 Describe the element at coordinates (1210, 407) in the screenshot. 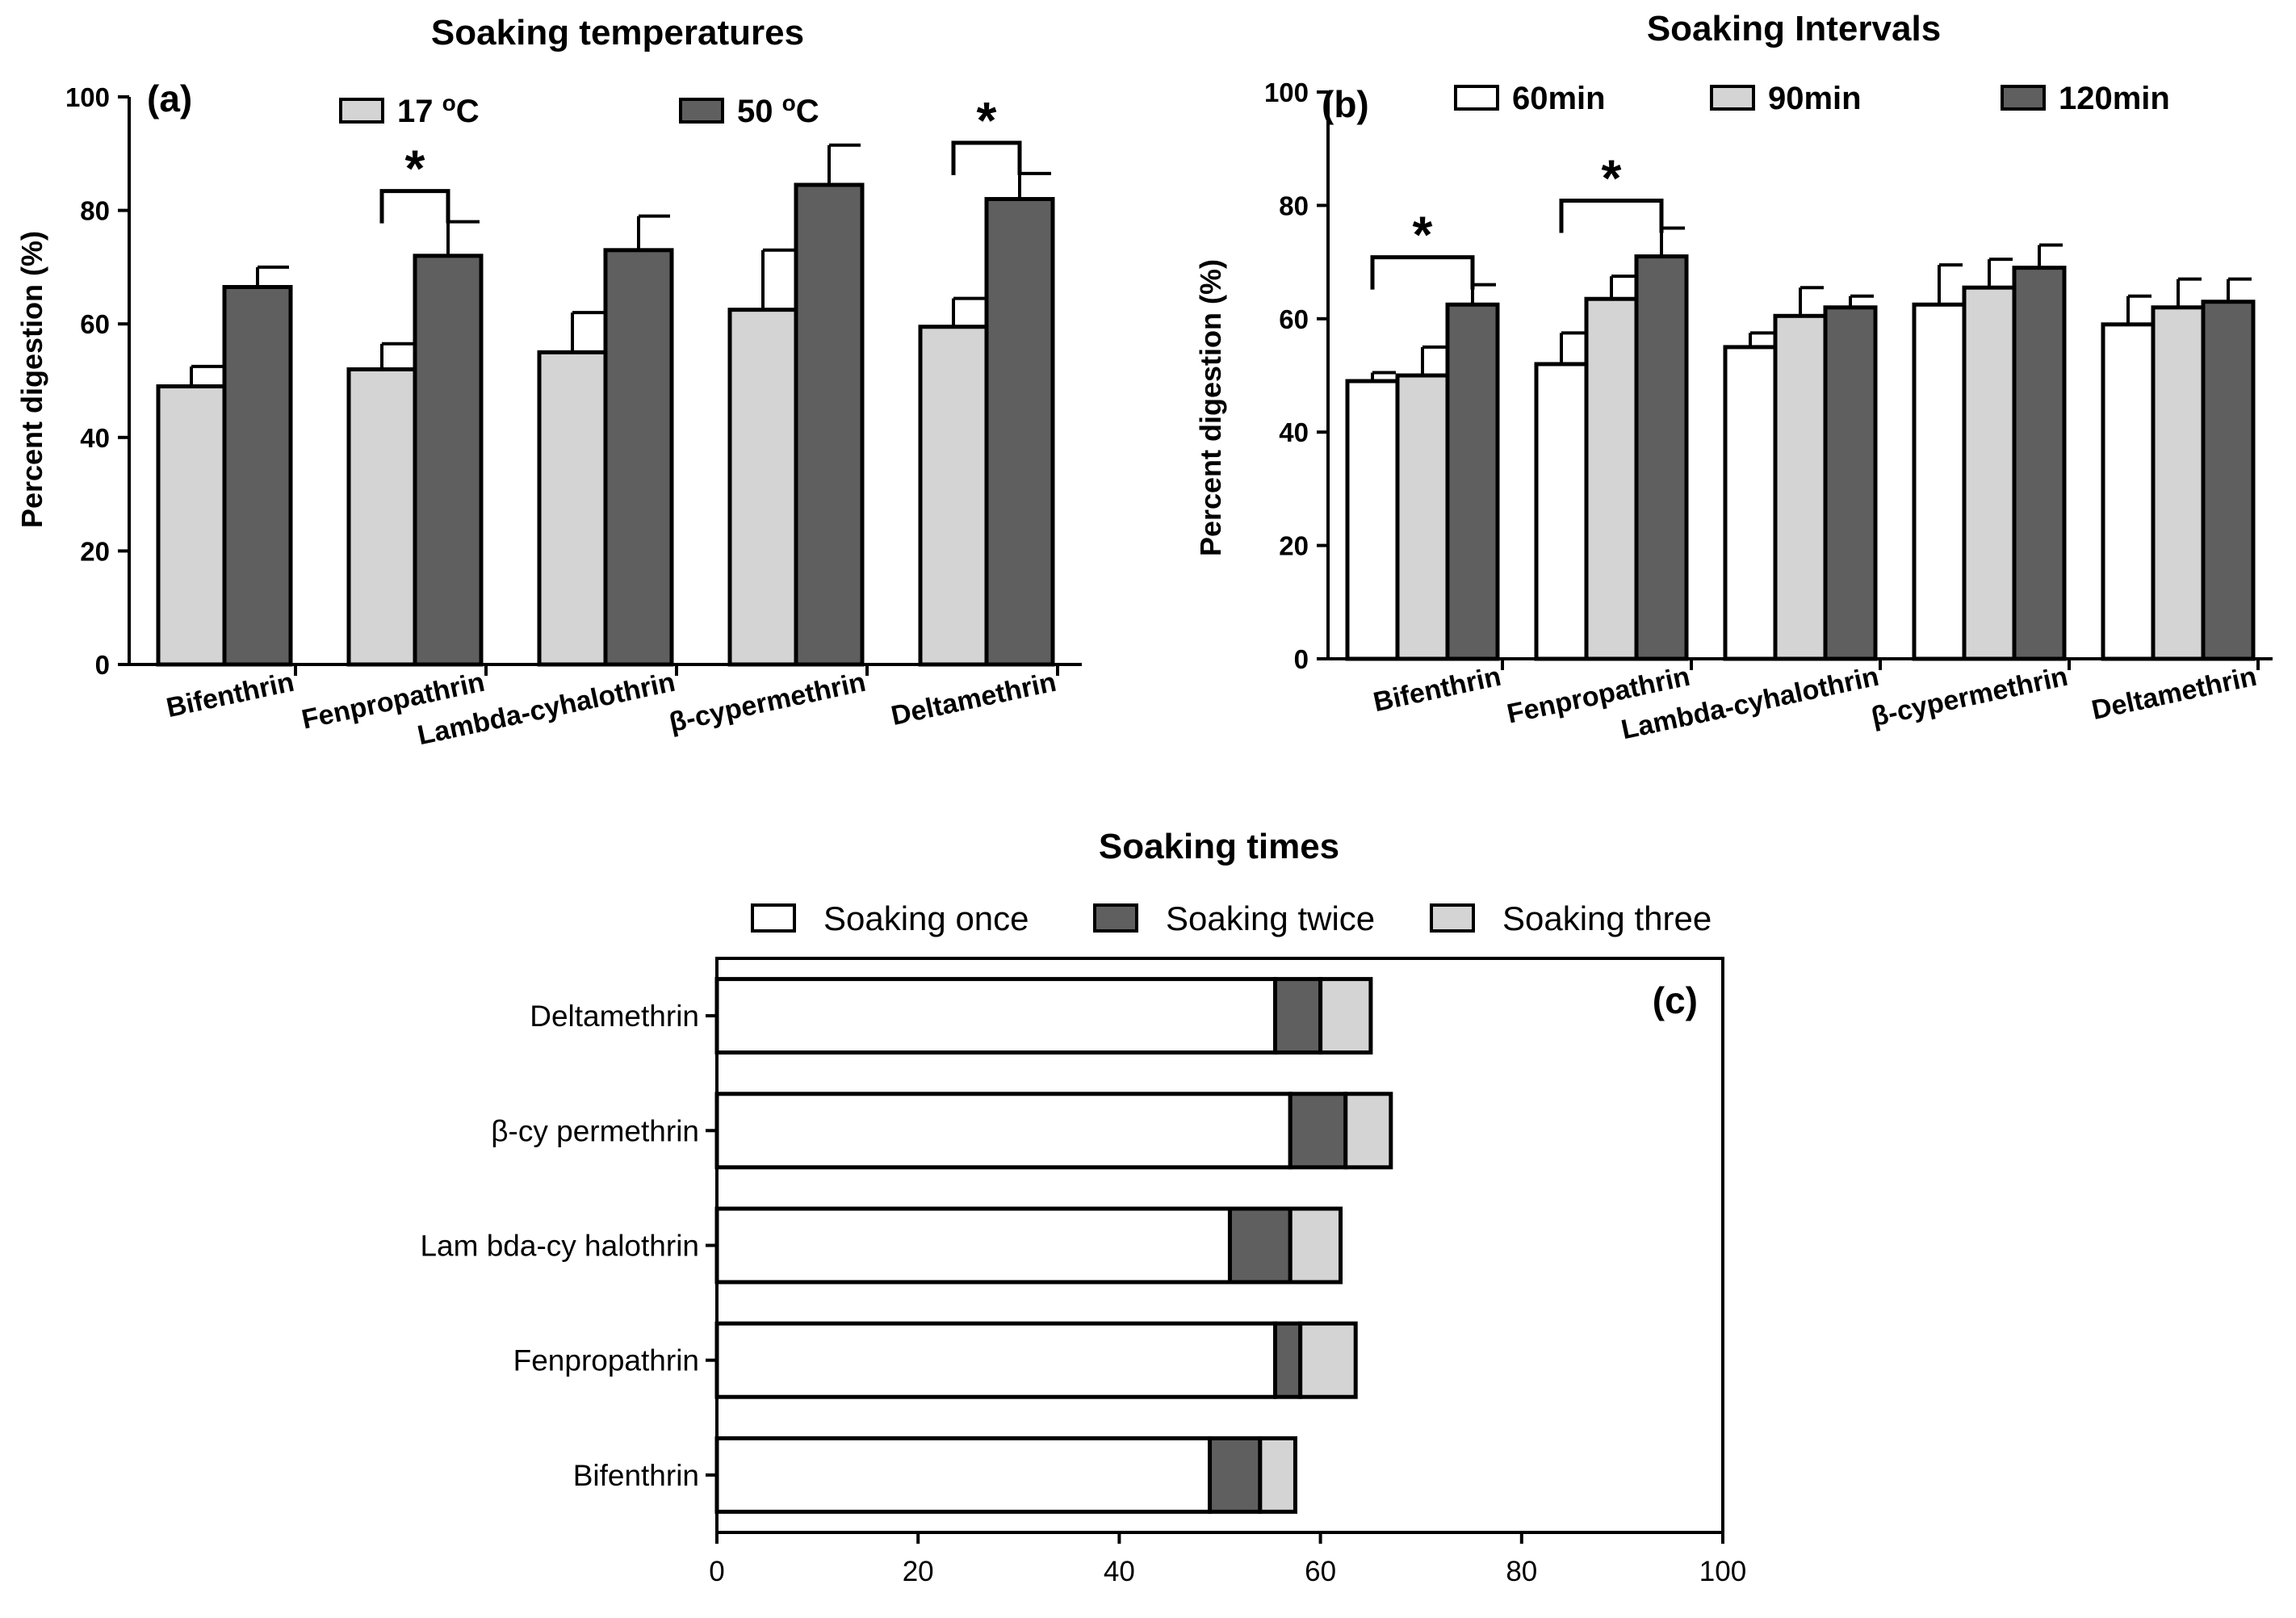

I see `panel-b-y-axis-title: Percent digestion (%)` at that location.